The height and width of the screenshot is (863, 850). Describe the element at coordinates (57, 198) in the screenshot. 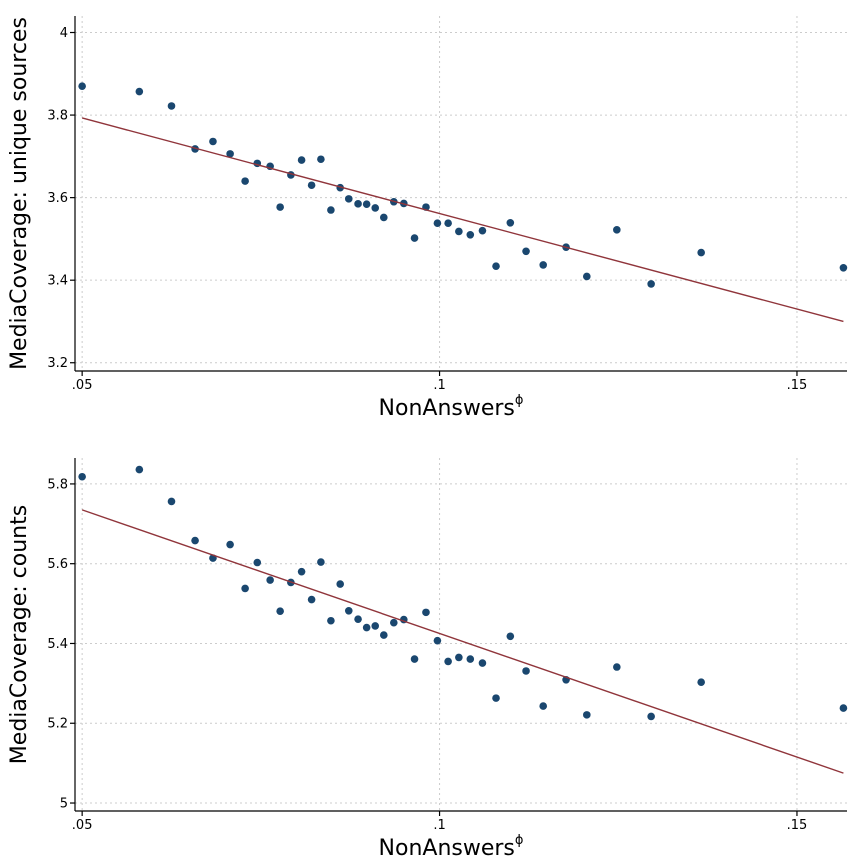

I see `y-tick-label: 3.6` at that location.